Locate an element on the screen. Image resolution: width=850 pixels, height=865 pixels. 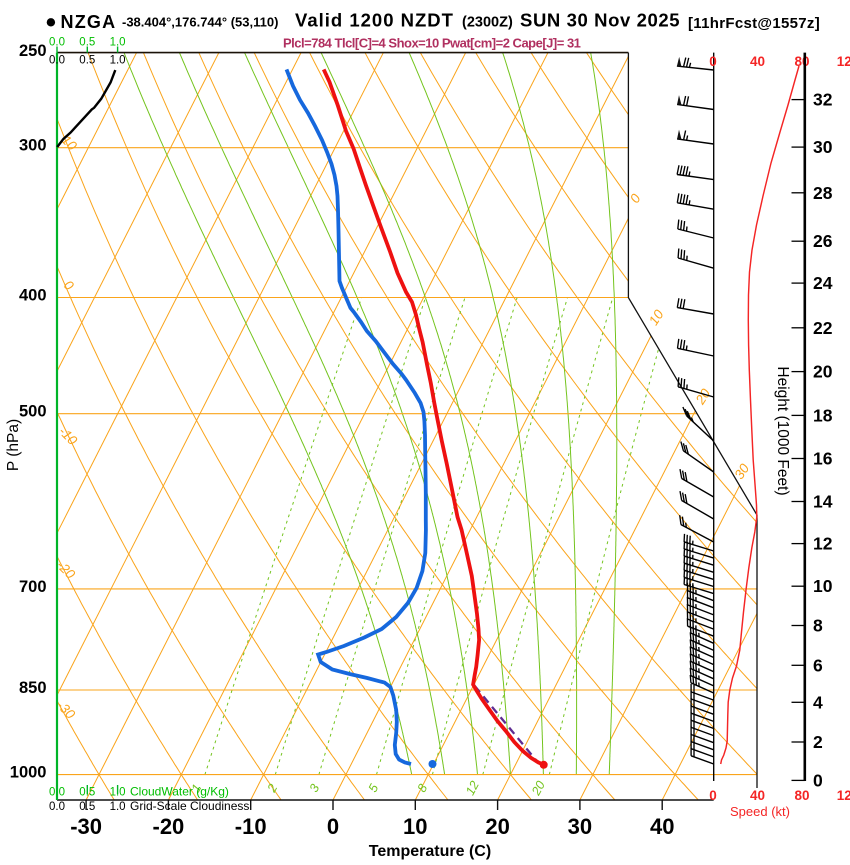
svg-text: 6 is located at coordinates (818, 665).